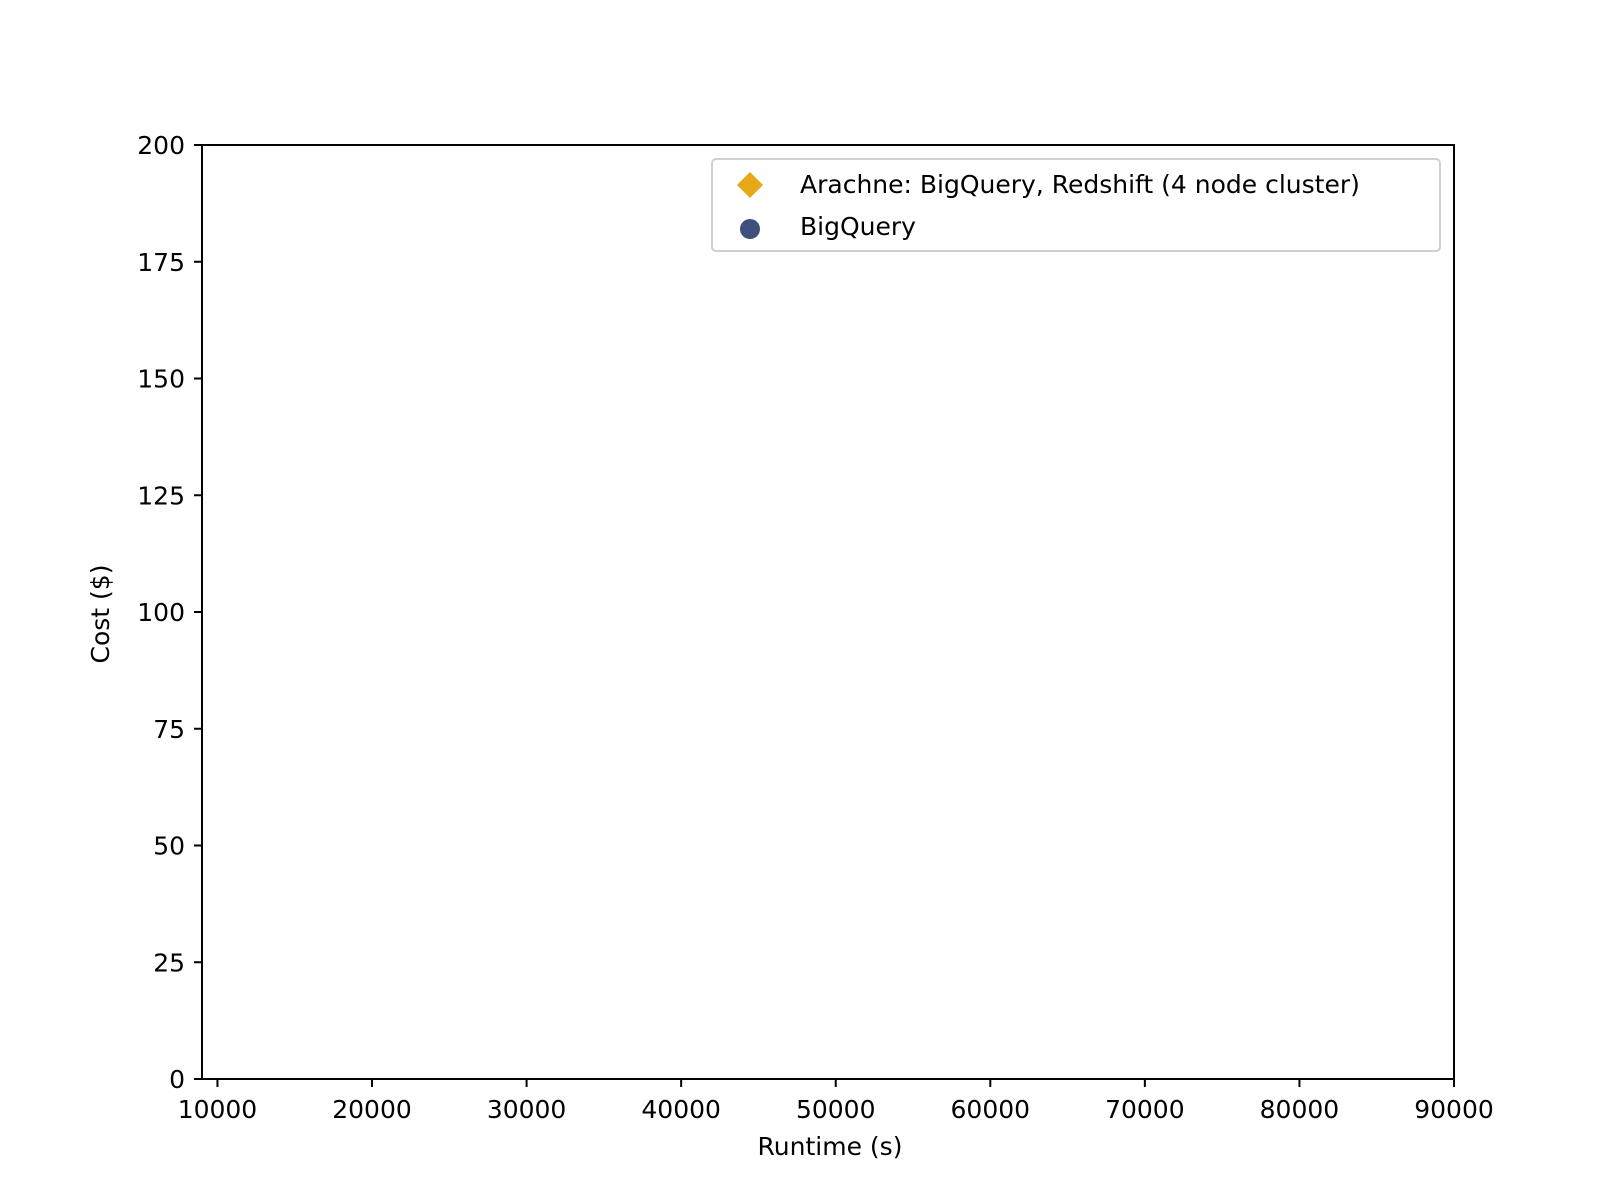  What do you see at coordinates (161, 262) in the screenshot?
I see `y-tick-label: 175` at bounding box center [161, 262].